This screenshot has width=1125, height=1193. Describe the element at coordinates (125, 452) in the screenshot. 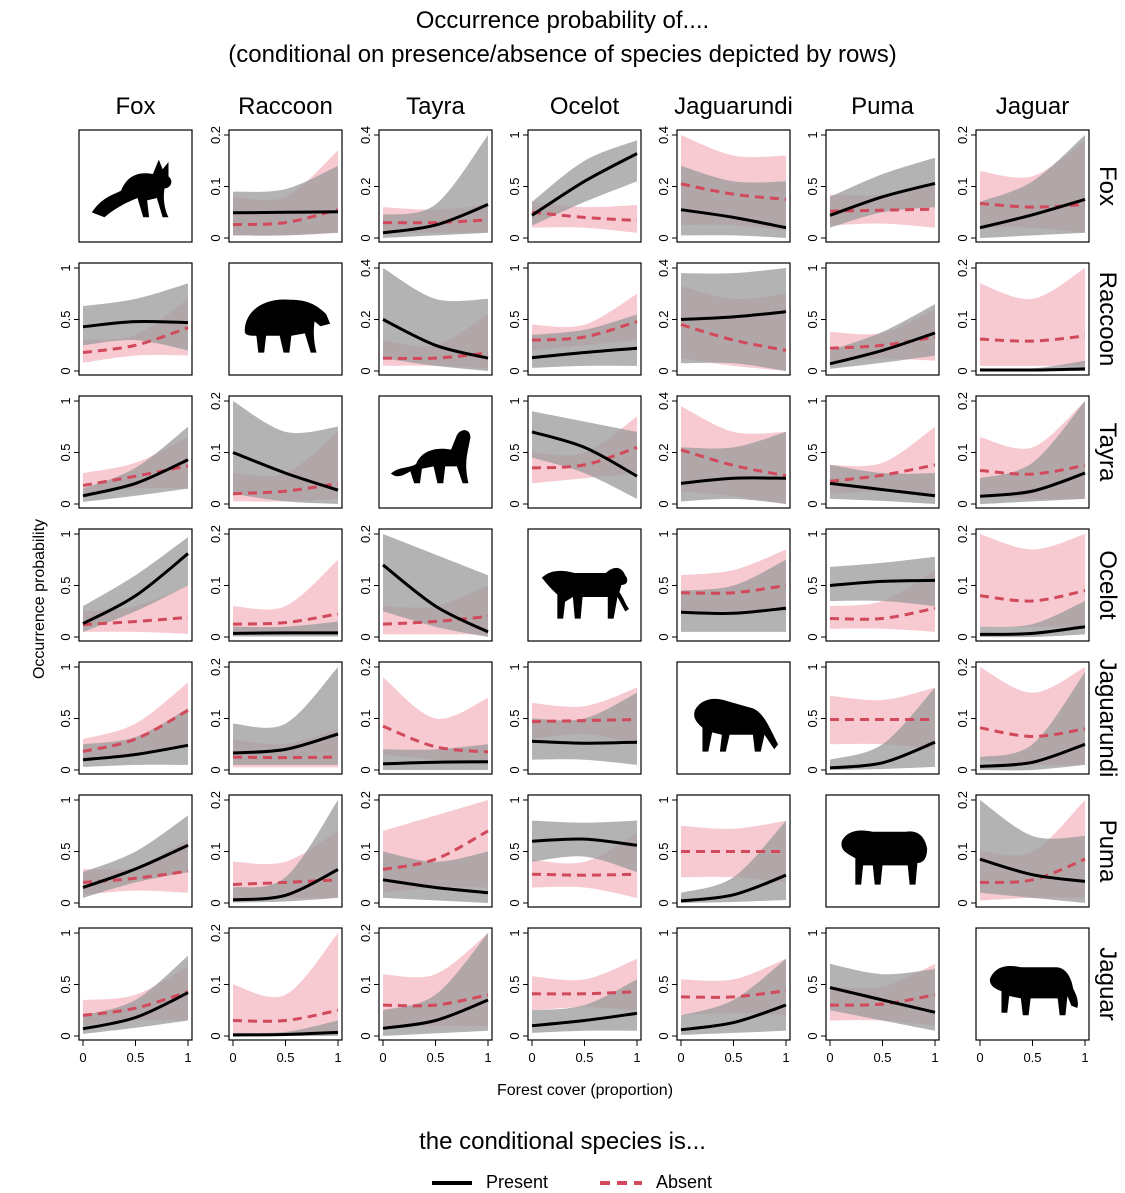

I see `panel-tayra-fox: 00.51` at that location.